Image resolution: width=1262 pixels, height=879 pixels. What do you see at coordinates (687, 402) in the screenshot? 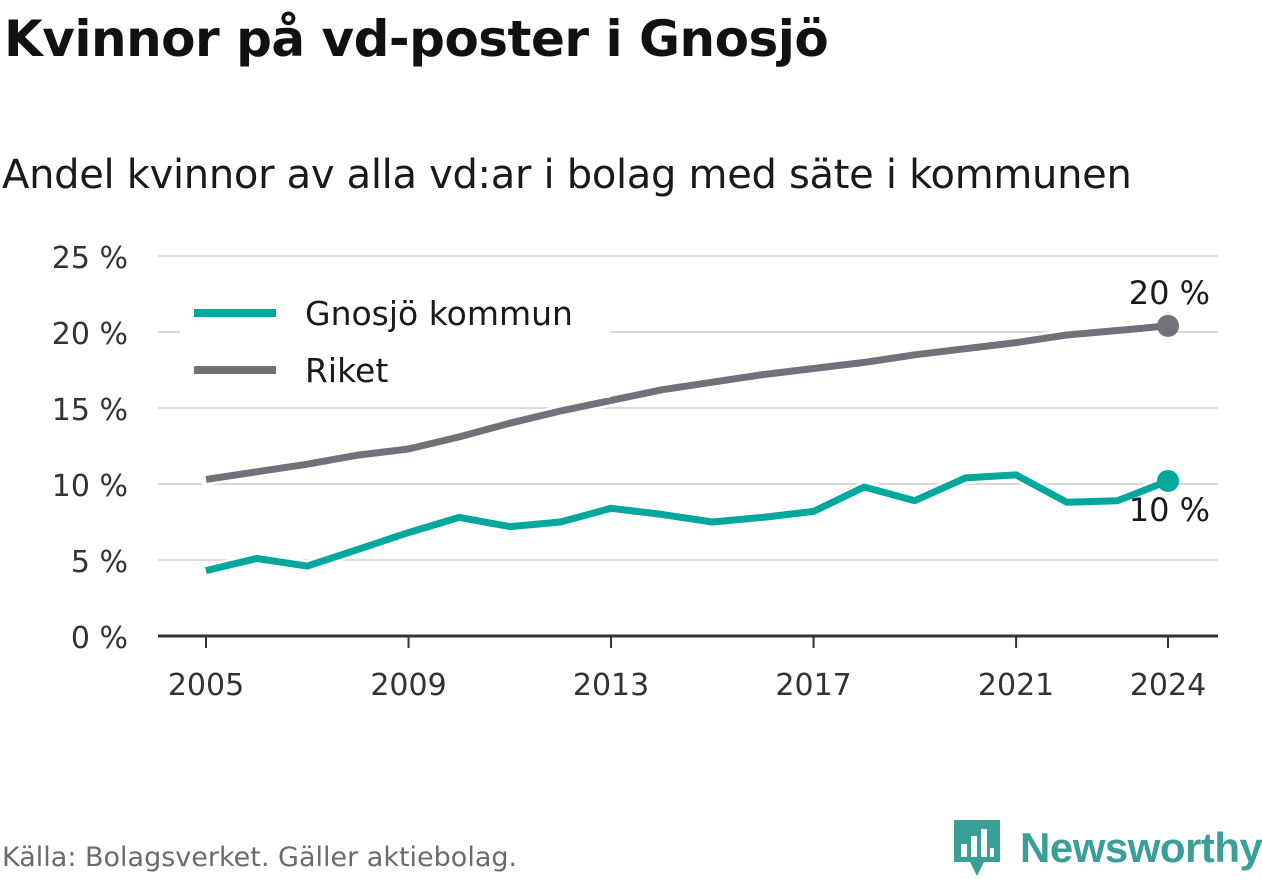
I see `series-line-riket` at bounding box center [687, 402].